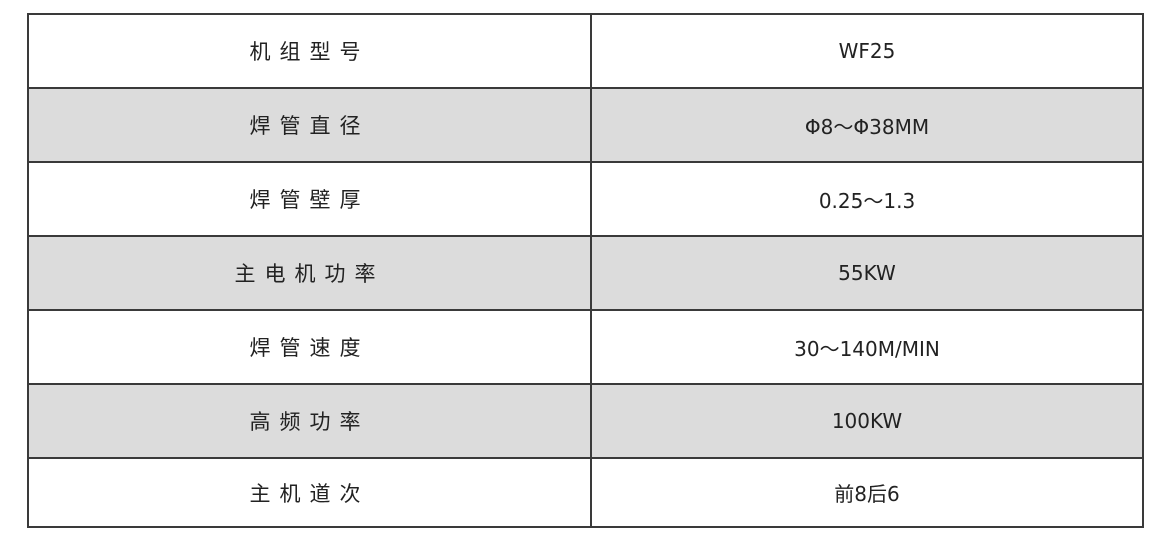 This screenshot has height=540, width=1165. What do you see at coordinates (867, 273) in the screenshot?
I see `spec-value: 55KW` at bounding box center [867, 273].